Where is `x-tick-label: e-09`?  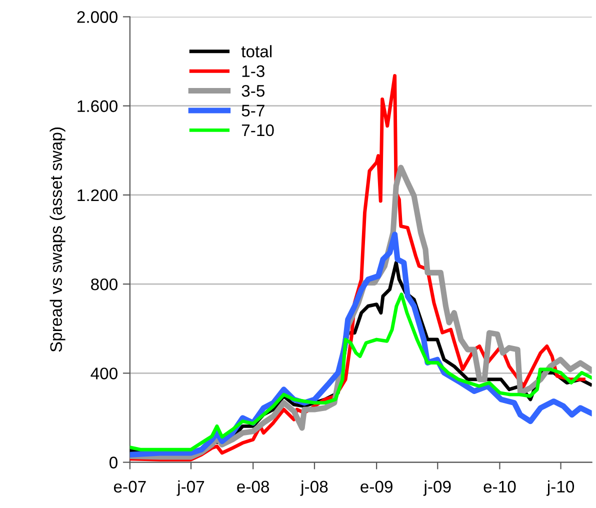 x-tick-label: e-09 is located at coordinates (376, 486).